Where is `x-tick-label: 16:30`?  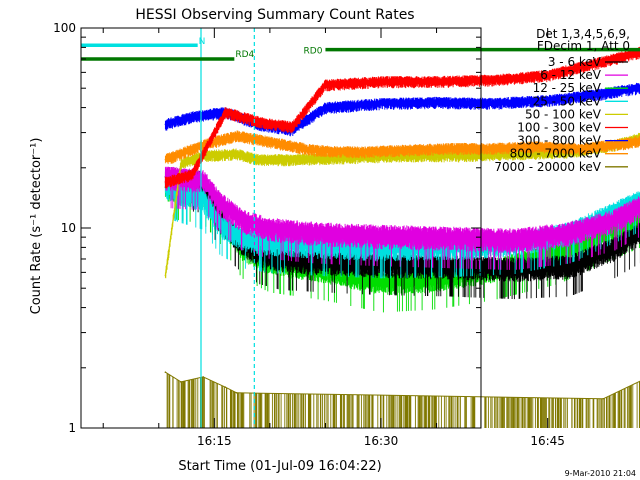 x-tick-label: 16:30 is located at coordinates (381, 441).